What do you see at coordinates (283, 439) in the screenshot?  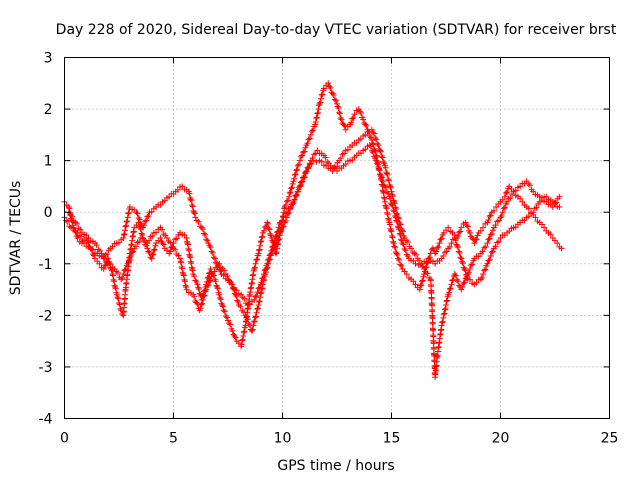 I see `x-tick-label: 10` at bounding box center [283, 439].